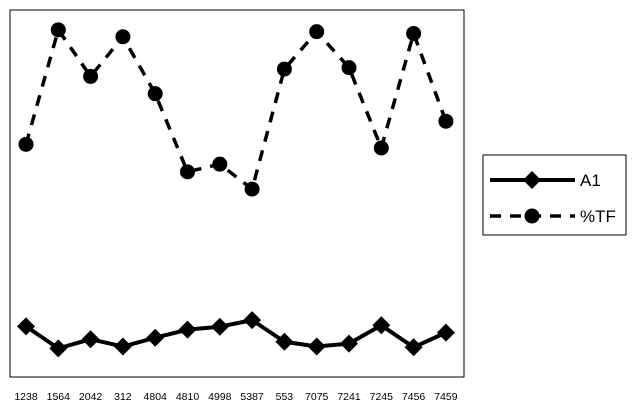  I want to click on x-tick-label: 312, so click(123, 397).